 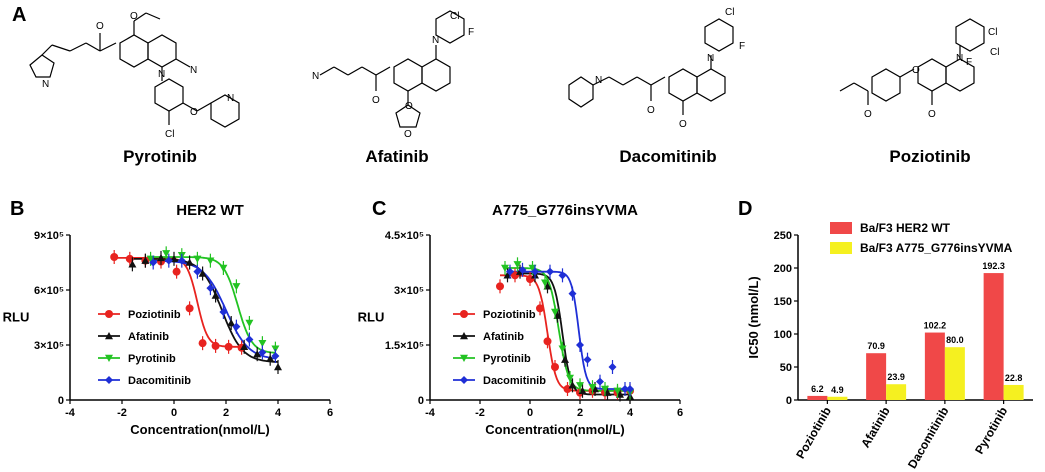 What do you see at coordinates (404, 236) in the screenshot?
I see `y-tick-label: 4.5×10⁵` at bounding box center [404, 236].